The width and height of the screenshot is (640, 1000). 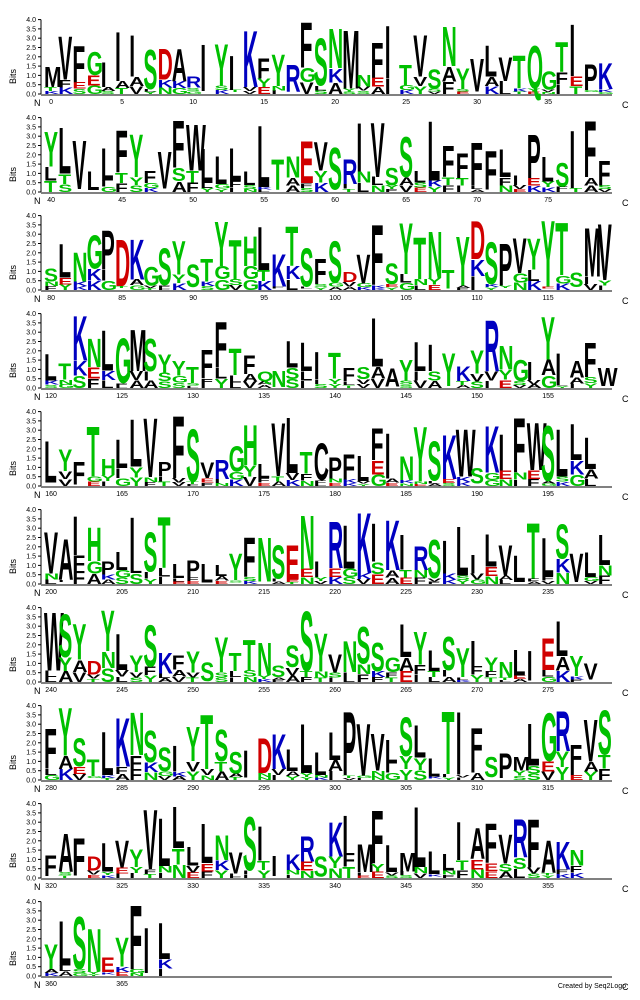 What do you see at coordinates (31, 389) in the screenshot?
I see `y-tick-label: 0.0` at bounding box center [31, 389].